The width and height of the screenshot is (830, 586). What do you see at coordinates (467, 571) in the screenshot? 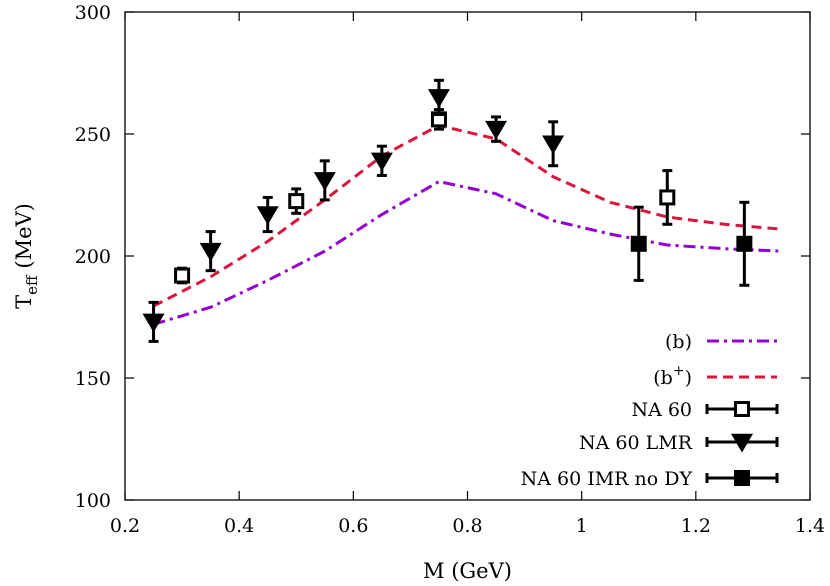
I see `x-axis-title: M (GeV)` at bounding box center [467, 571].